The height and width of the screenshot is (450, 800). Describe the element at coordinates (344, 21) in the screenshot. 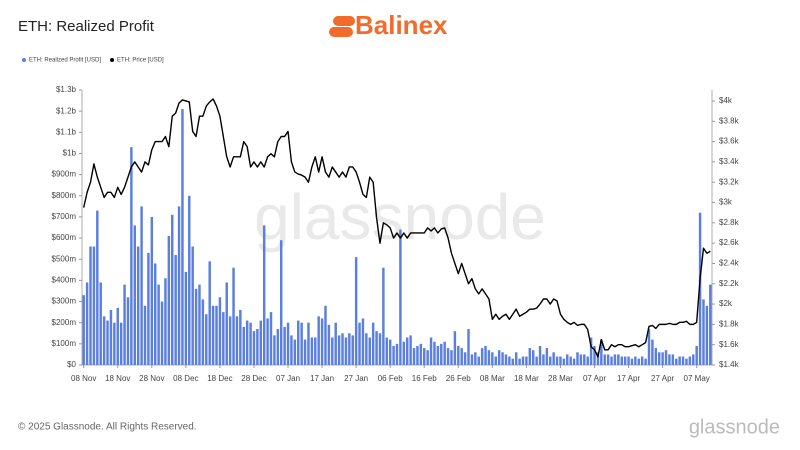

I see `brand-icon-top` at that location.